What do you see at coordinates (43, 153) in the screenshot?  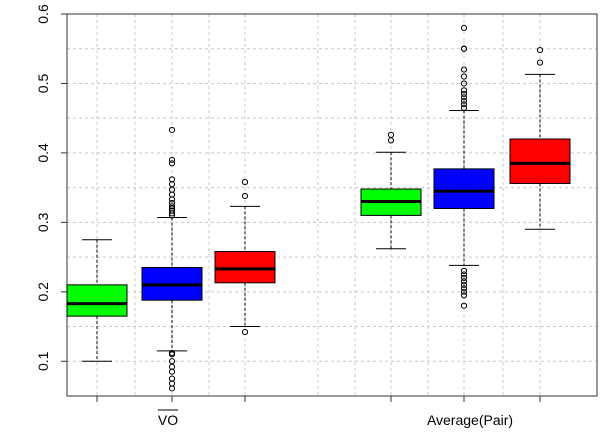 I see `y-tick-label: 0.4` at bounding box center [43, 153].